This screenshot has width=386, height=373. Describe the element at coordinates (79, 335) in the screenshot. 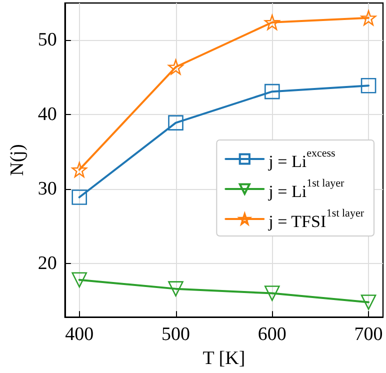

I see `x-tick-label: 400` at that location.